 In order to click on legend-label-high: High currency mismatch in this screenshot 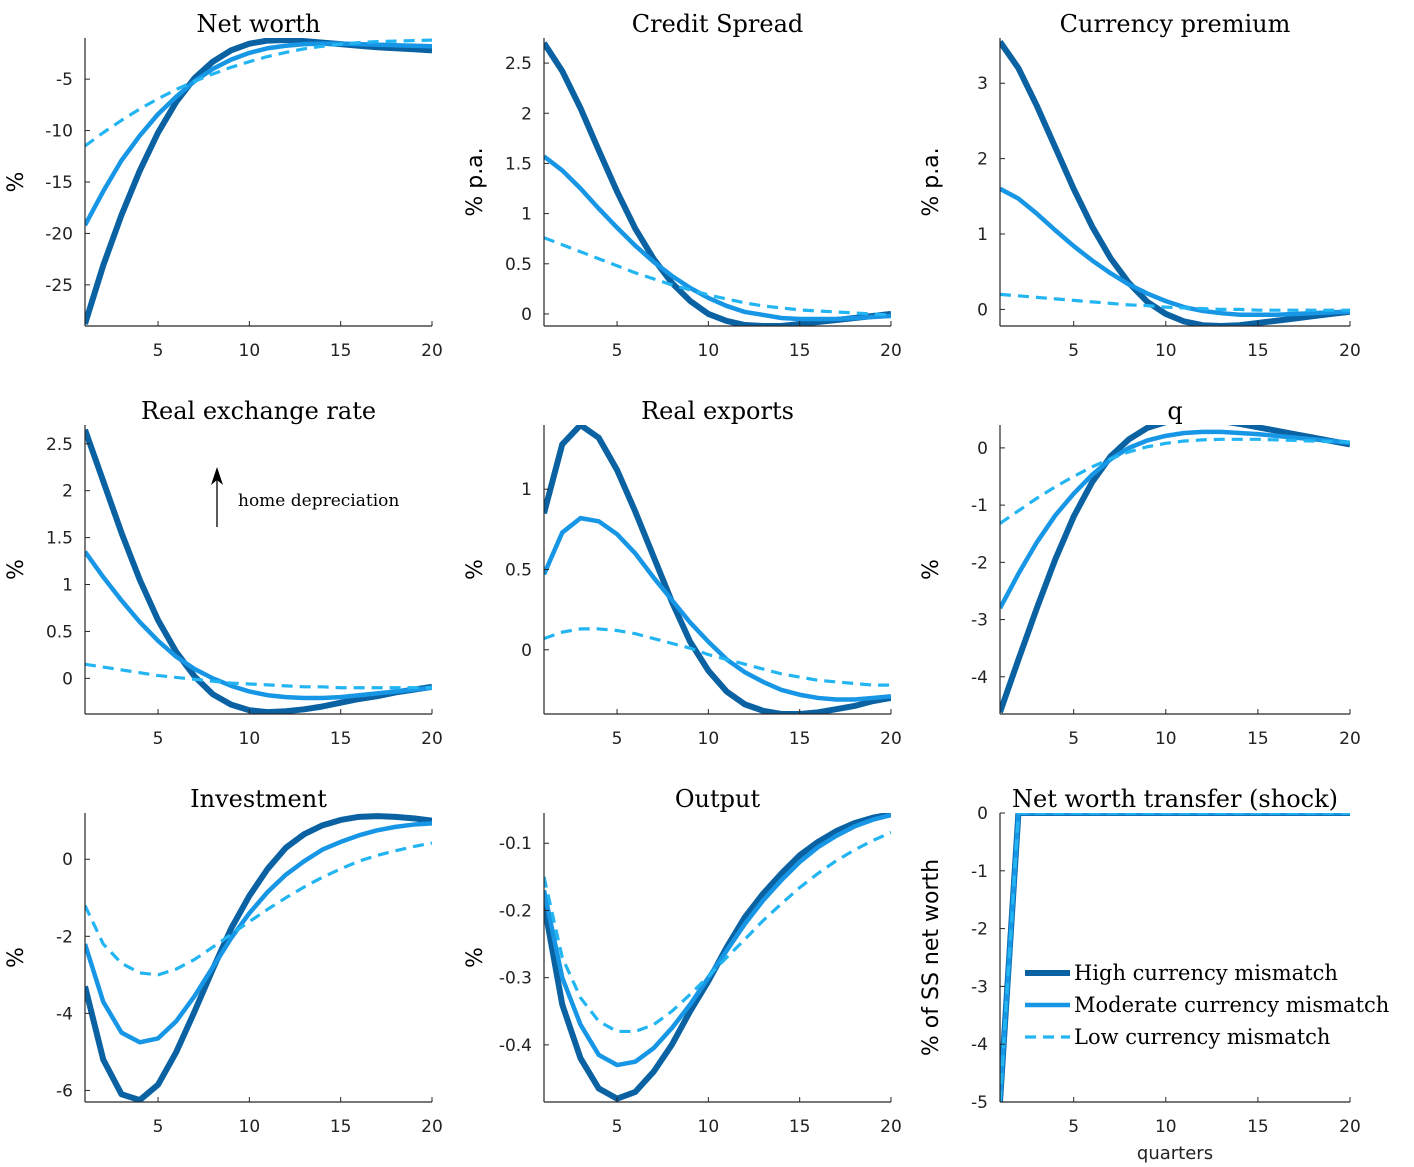, I will do `click(1206, 973)`.